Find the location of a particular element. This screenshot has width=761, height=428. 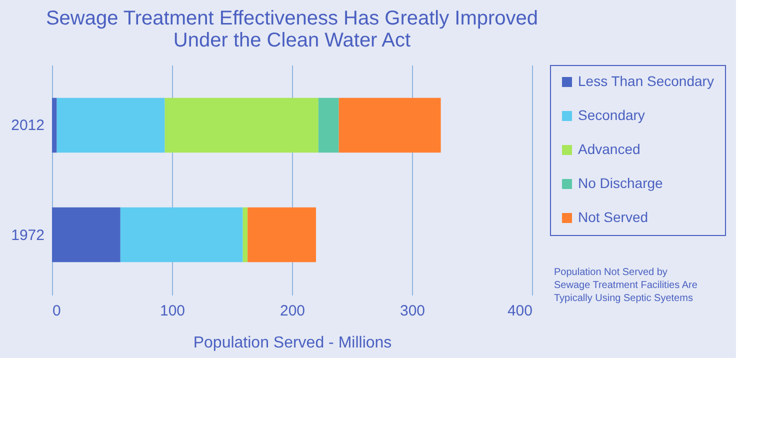

x-tick-label: 300 is located at coordinates (413, 311).